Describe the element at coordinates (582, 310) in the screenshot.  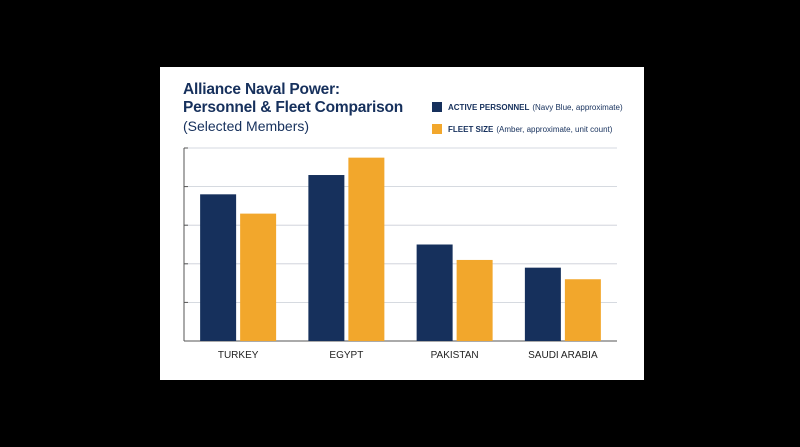
I see `bar-fleet-size-saudi-arabia` at that location.